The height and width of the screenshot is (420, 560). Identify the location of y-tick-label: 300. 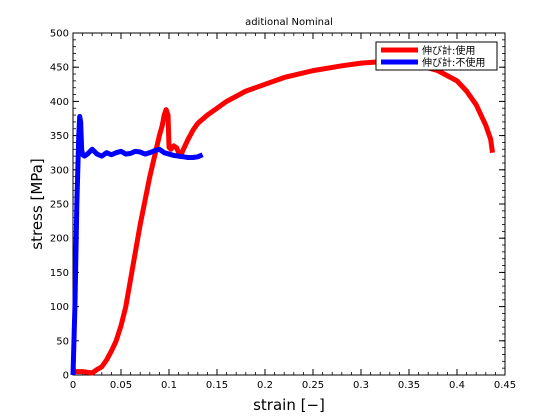
(59, 170).